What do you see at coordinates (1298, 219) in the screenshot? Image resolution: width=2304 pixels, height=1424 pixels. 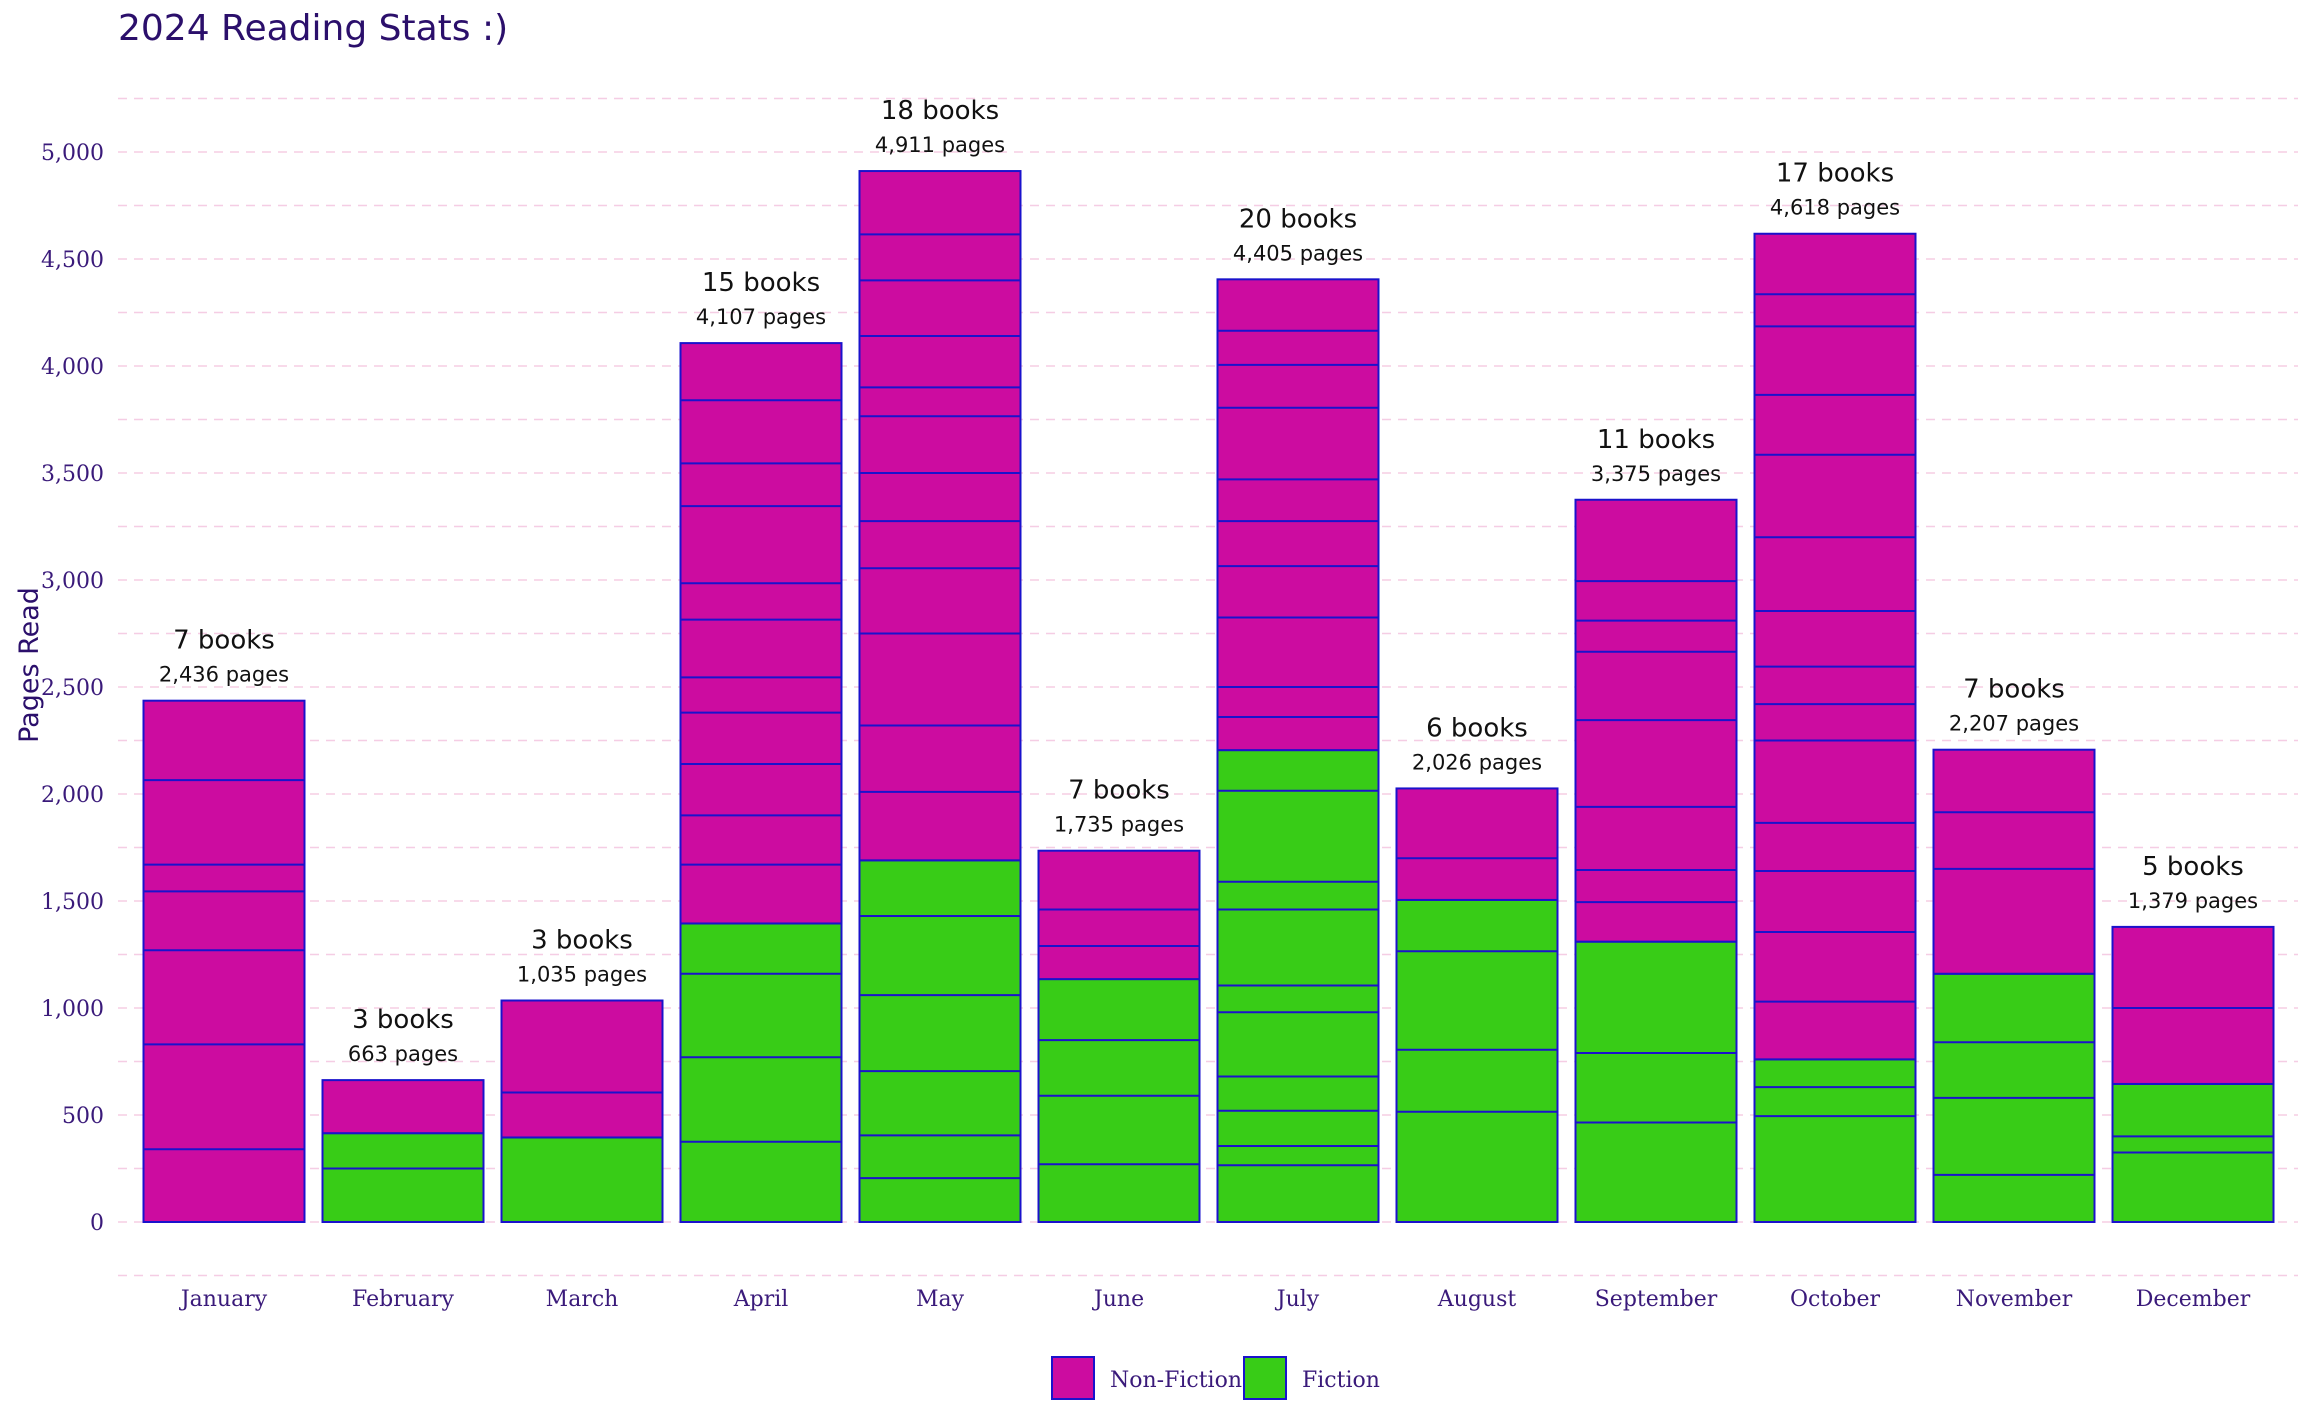 I see `books-count-label: 20 books` at bounding box center [1298, 219].